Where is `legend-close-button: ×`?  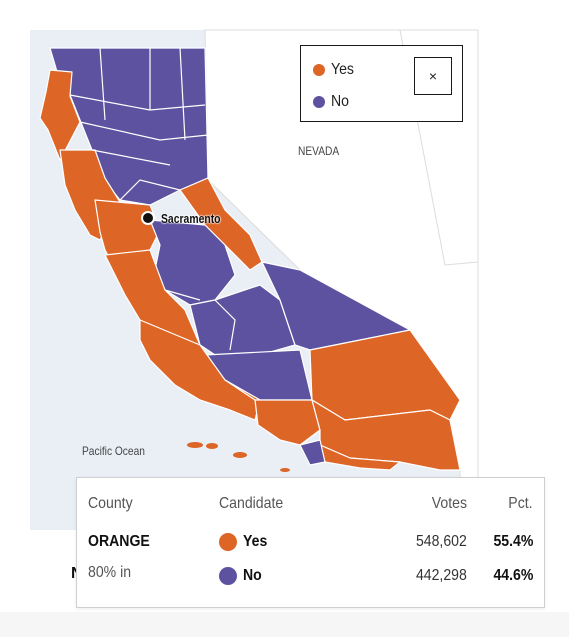
legend-close-button: × is located at coordinates (433, 76).